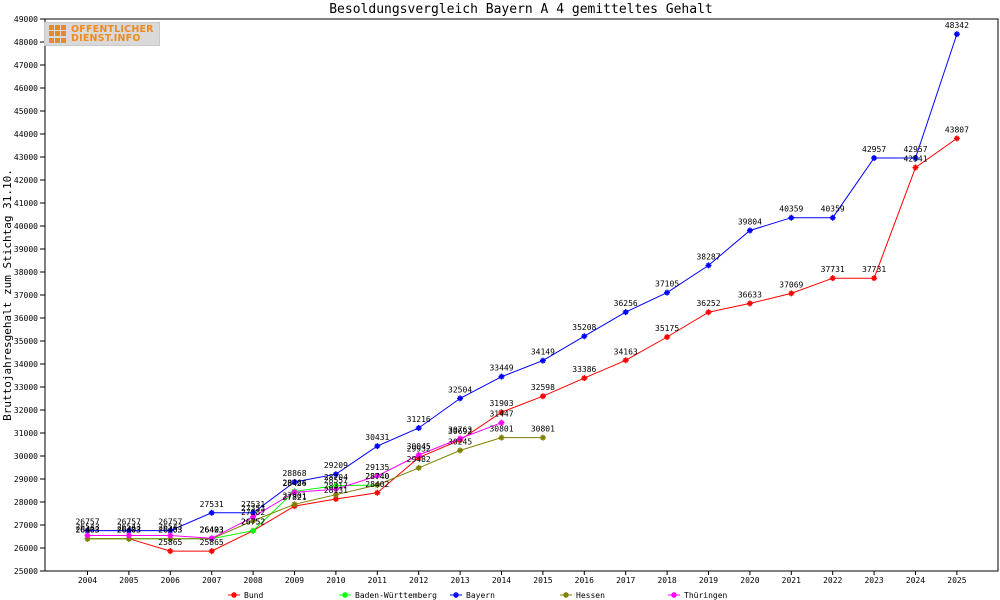 The width and height of the screenshot is (1000, 600). I want to click on data-label-th-ringen: 30045, so click(419, 446).